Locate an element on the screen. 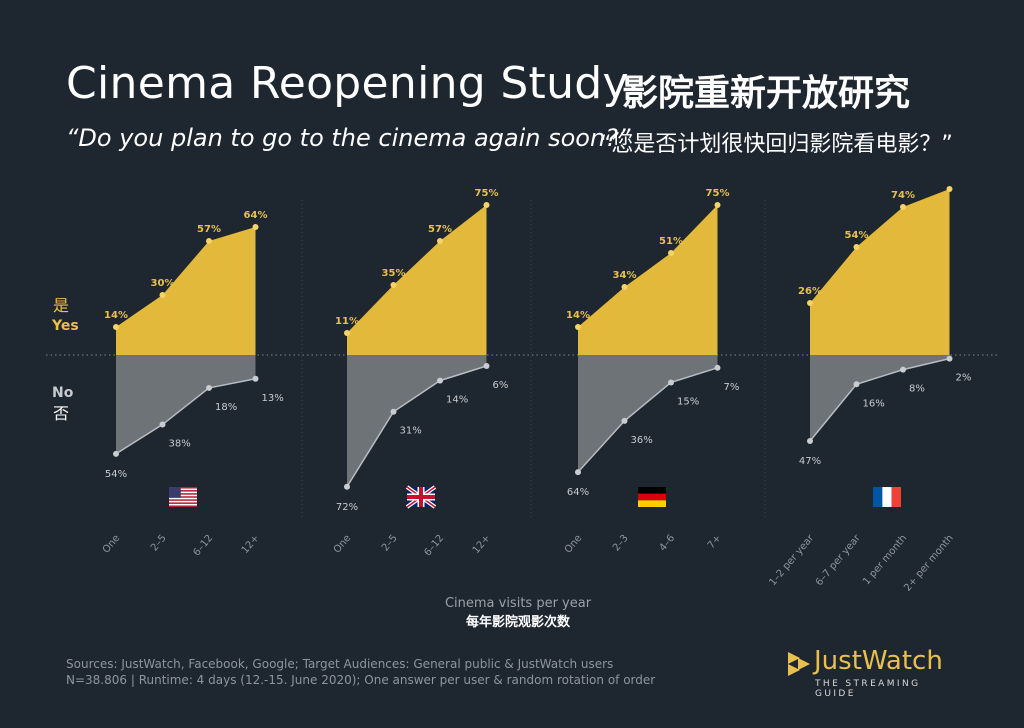 The width and height of the screenshot is (1024, 728). yes-label: 11% is located at coordinates (347, 321).